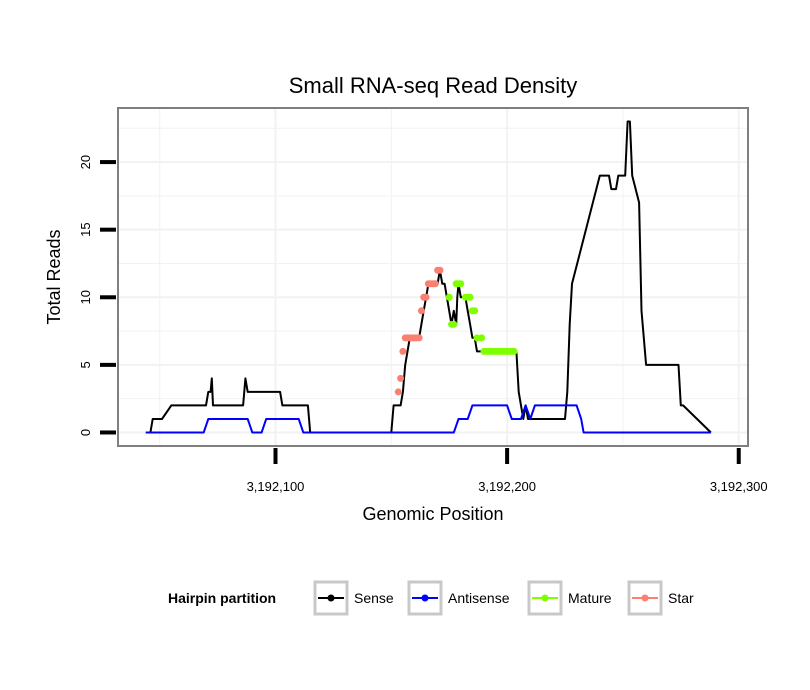 The width and height of the screenshot is (810, 690). What do you see at coordinates (54, 276) in the screenshot?
I see `y-axis-title: Total Reads` at bounding box center [54, 276].